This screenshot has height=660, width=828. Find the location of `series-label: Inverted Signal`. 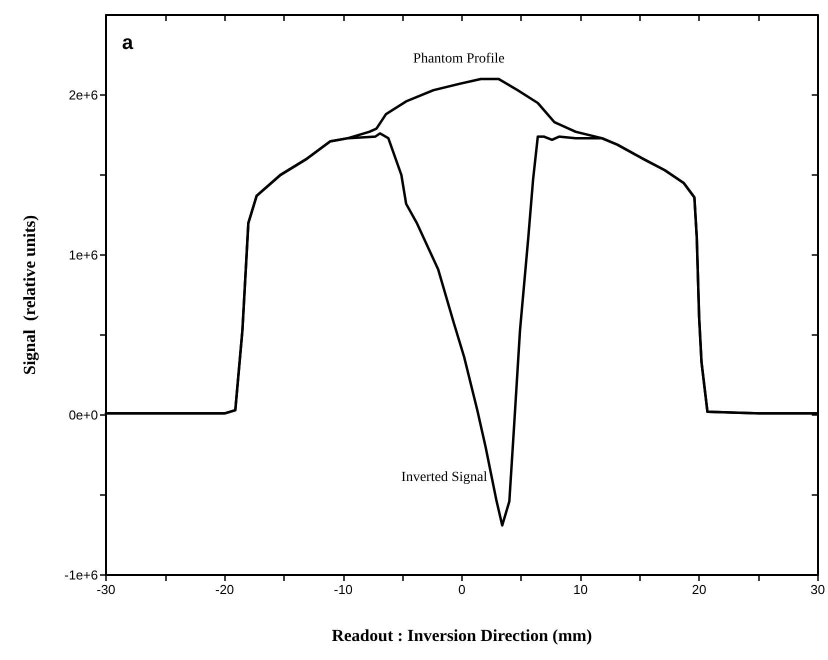

series-label: Inverted Signal is located at coordinates (444, 477).